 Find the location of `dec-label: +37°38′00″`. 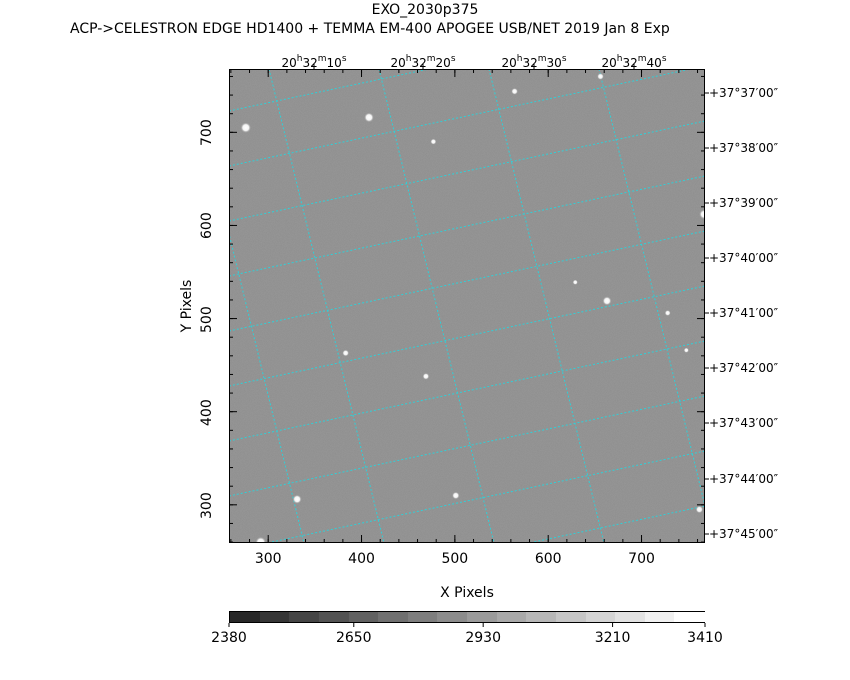

dec-label: +37°38′00″ is located at coordinates (744, 148).